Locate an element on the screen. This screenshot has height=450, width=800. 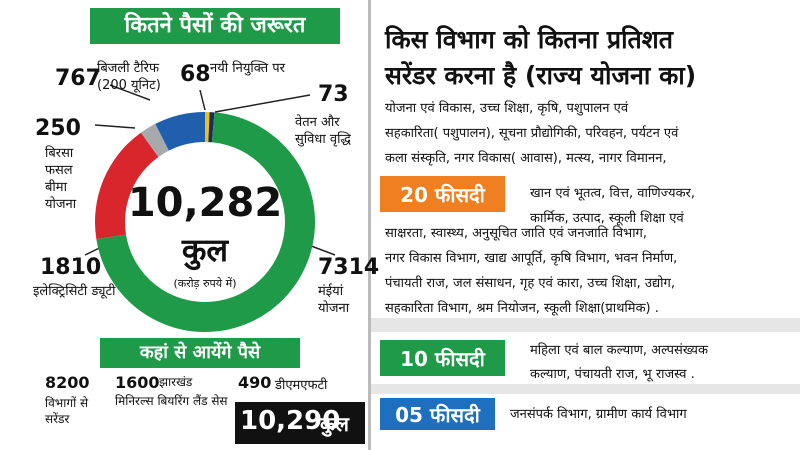
department-text: महिला एवं बाल कल्याण, अल्पसंख्यक is located at coordinates (619, 350).